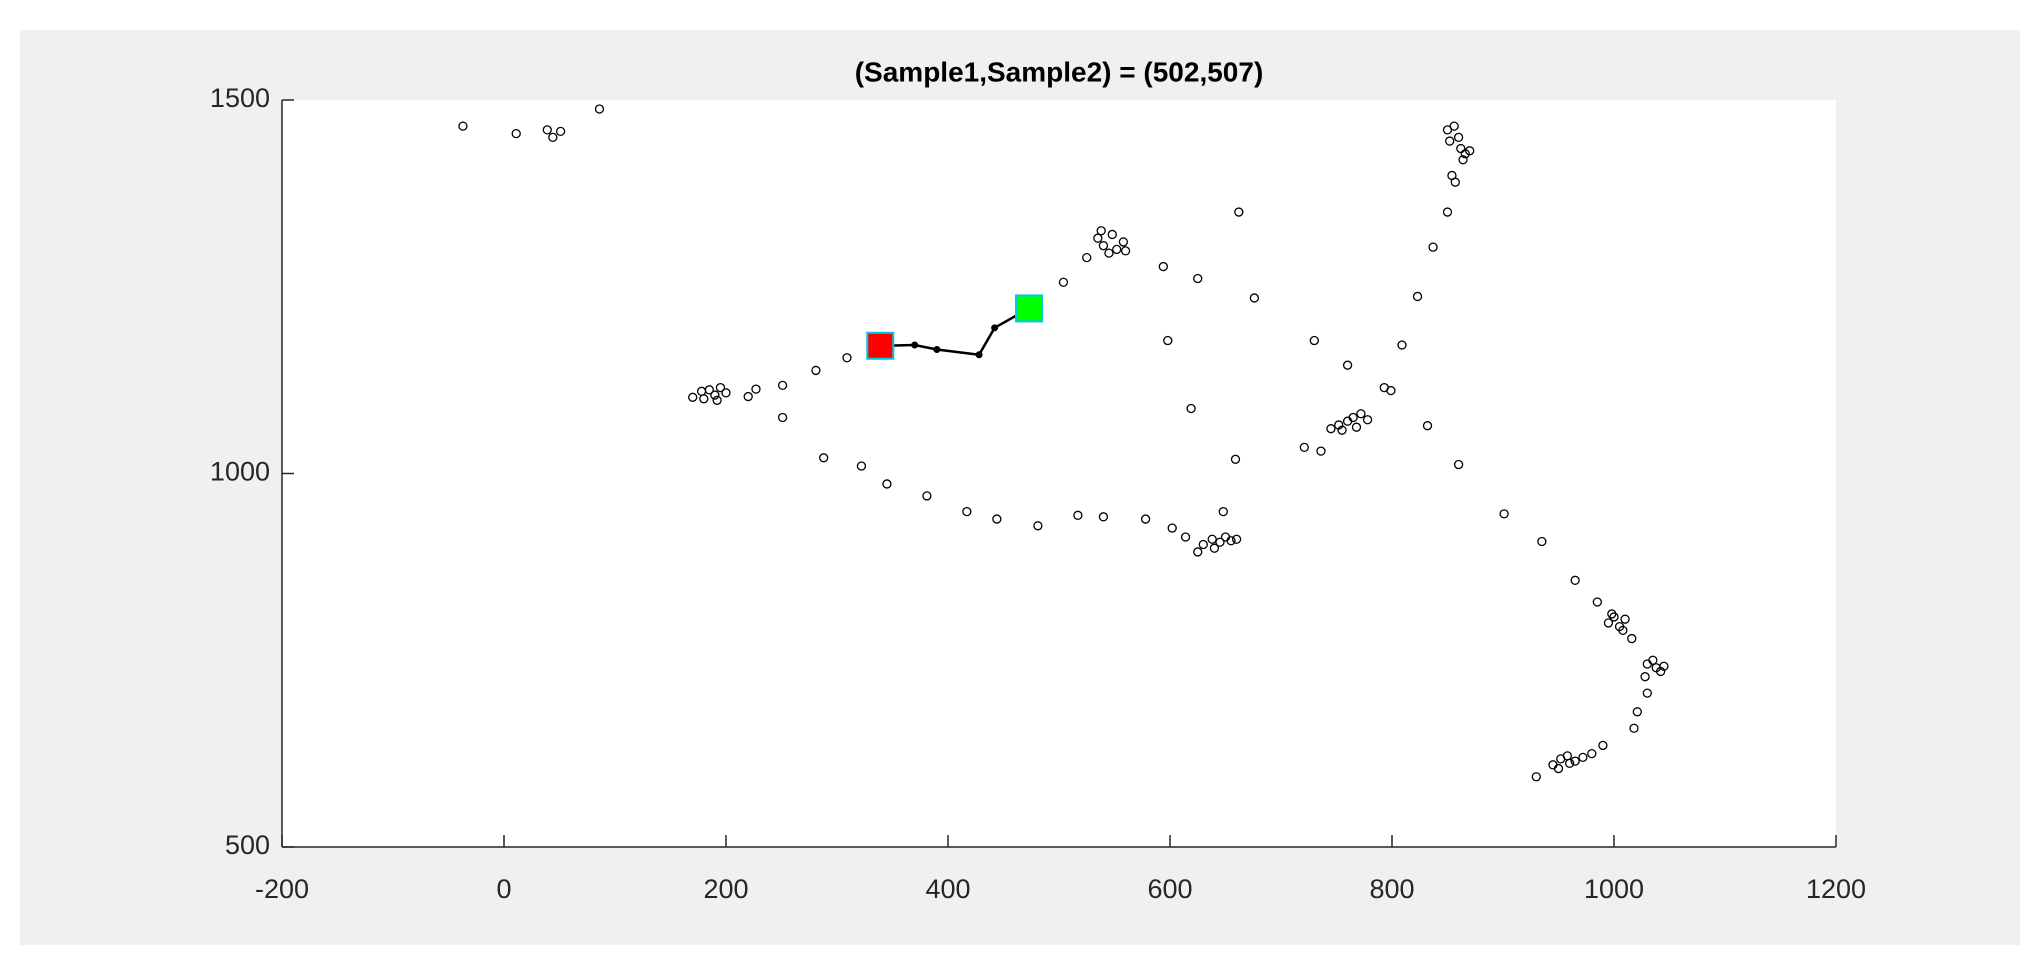 This screenshot has width=2040, height=975. Describe the element at coordinates (503, 889) in the screenshot. I see `x-tick-label: 0` at that location.